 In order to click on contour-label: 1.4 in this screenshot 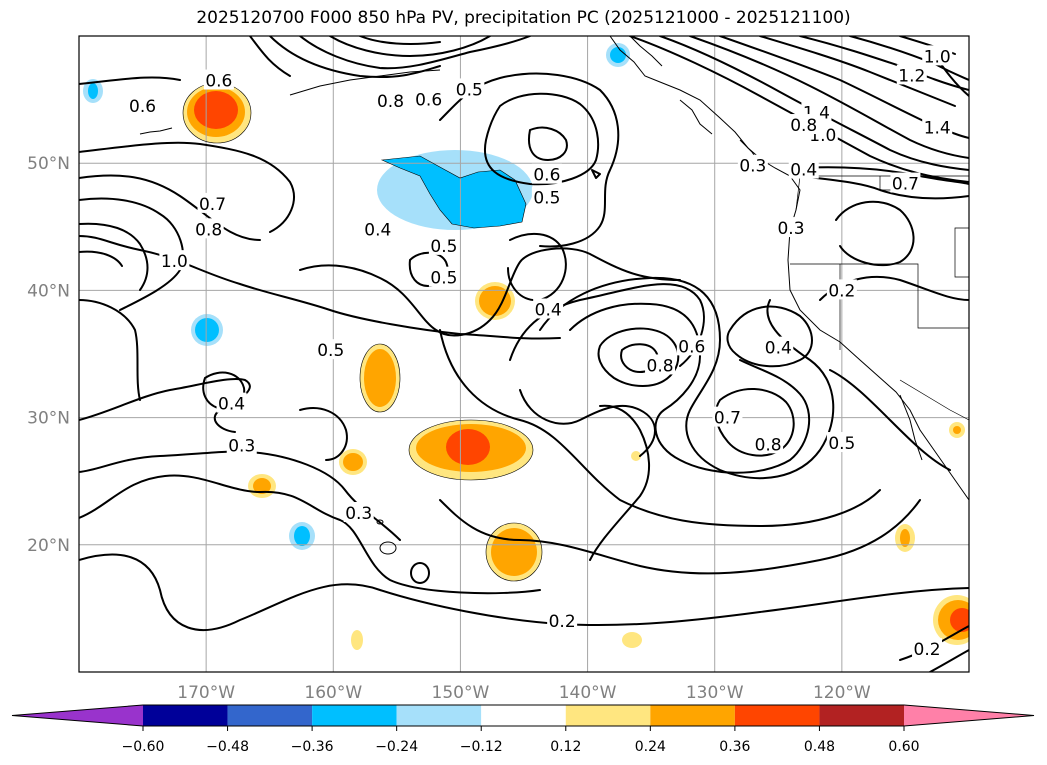, I will do `click(937, 129)`.